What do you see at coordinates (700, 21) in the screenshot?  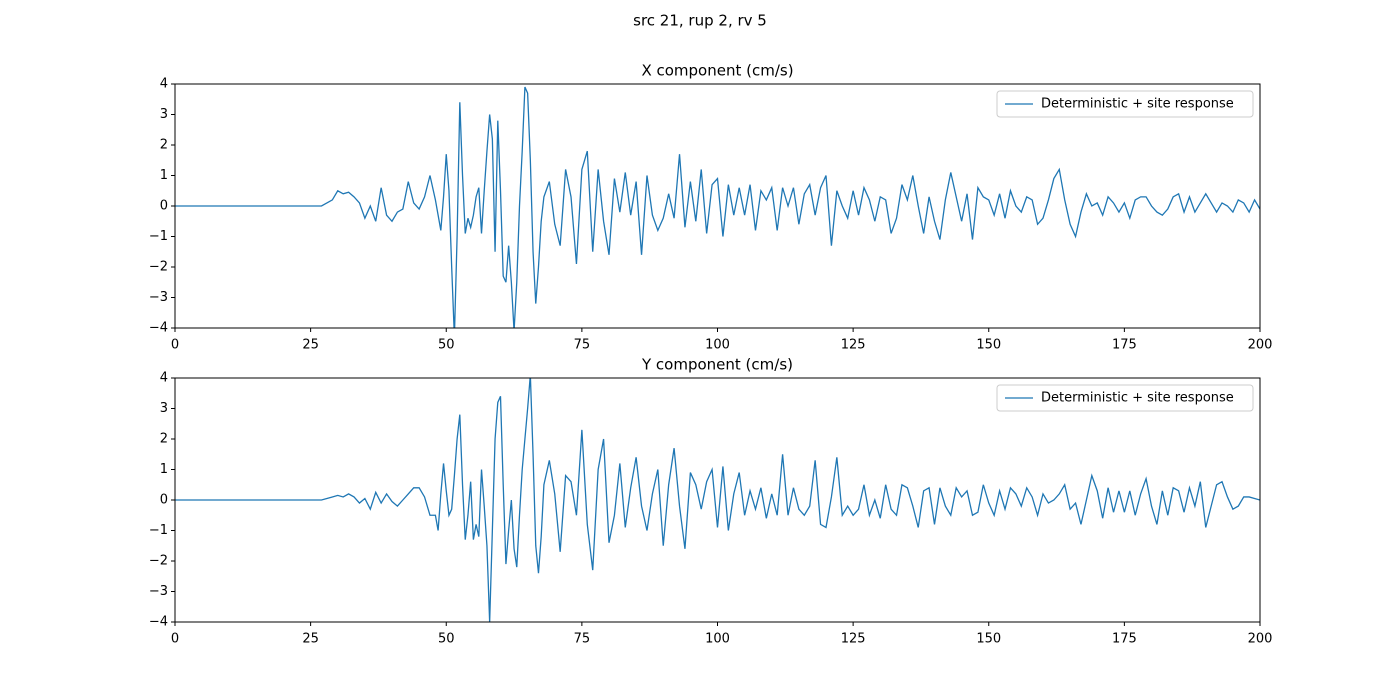 I see `figure-title: src 21, rup 2, rv 5` at bounding box center [700, 21].